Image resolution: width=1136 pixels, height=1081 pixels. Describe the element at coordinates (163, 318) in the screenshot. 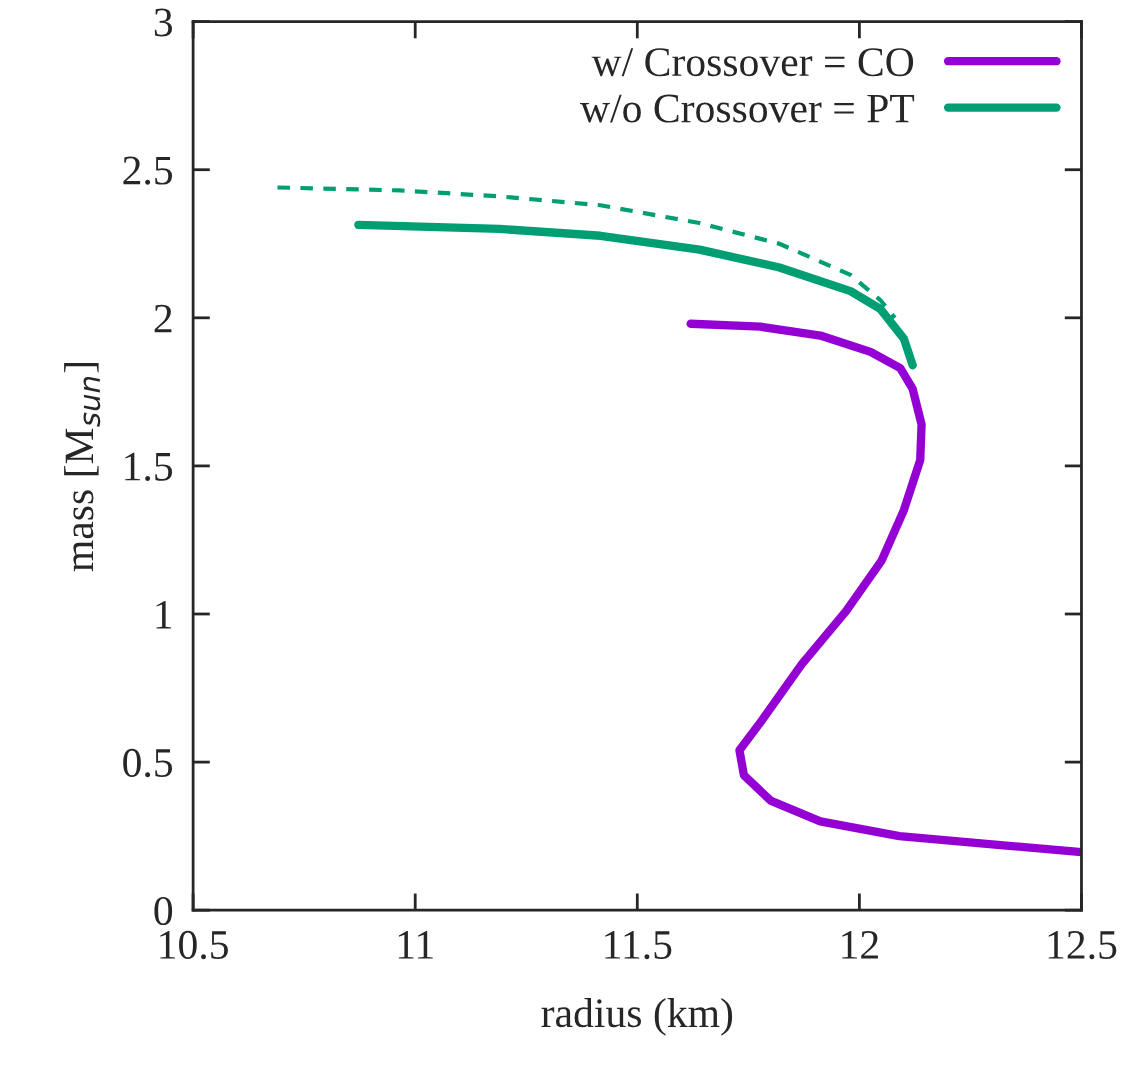

I see `y-tick-label: 2` at that location.